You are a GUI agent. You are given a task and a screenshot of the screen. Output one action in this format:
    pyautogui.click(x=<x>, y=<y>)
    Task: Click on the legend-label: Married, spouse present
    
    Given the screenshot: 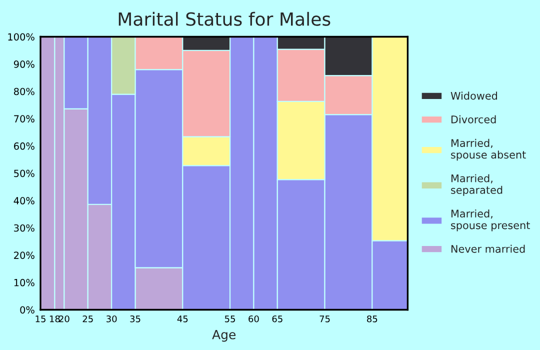 What is the action you would take?
    pyautogui.click(x=490, y=220)
    